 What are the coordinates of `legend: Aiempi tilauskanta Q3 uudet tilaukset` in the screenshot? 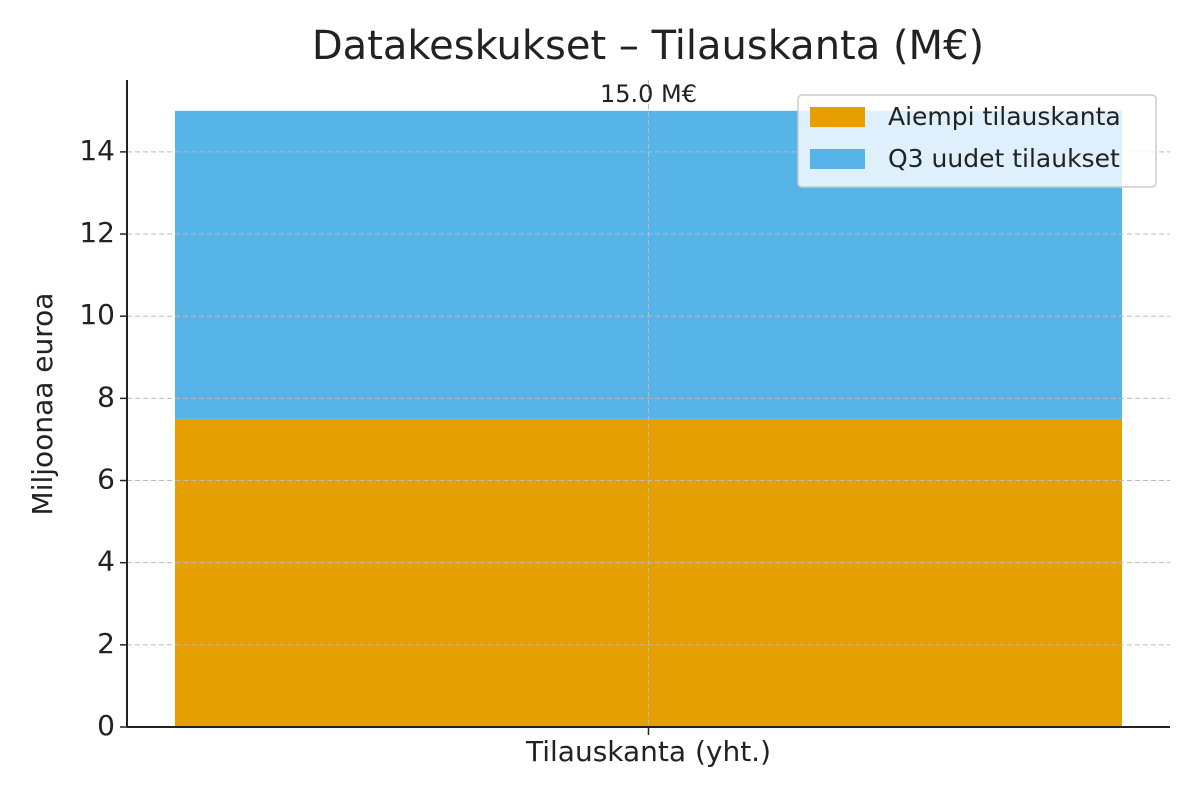 It's located at (977, 141).